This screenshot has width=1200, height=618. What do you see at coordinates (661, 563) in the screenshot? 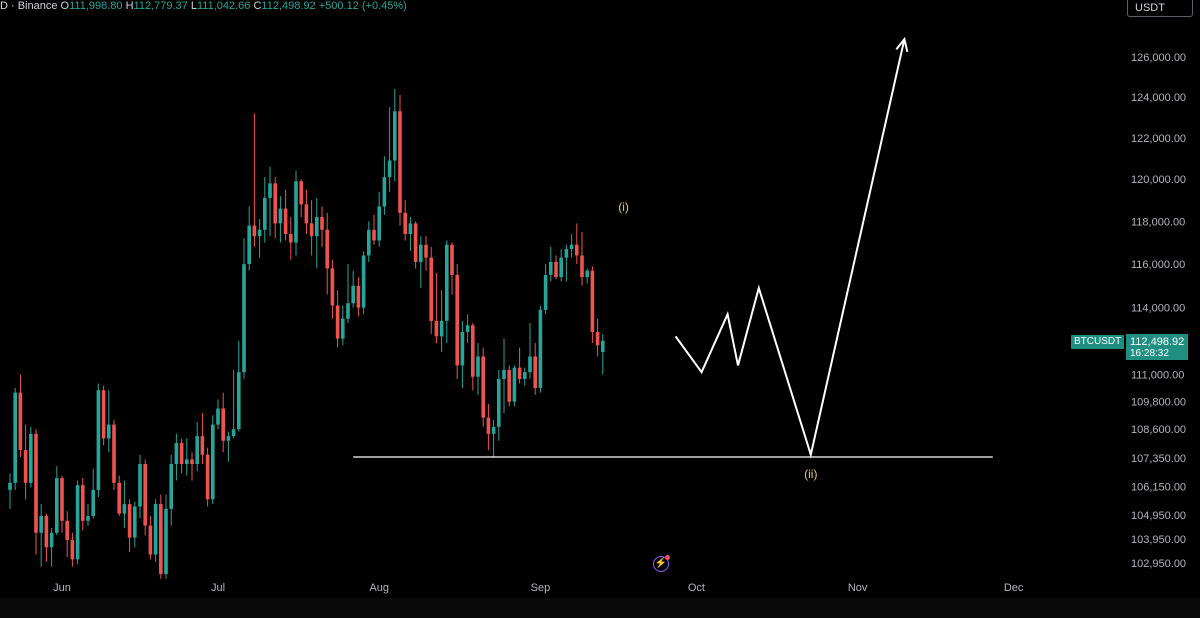
I see `lightning-icon: ⚡` at bounding box center [661, 563].